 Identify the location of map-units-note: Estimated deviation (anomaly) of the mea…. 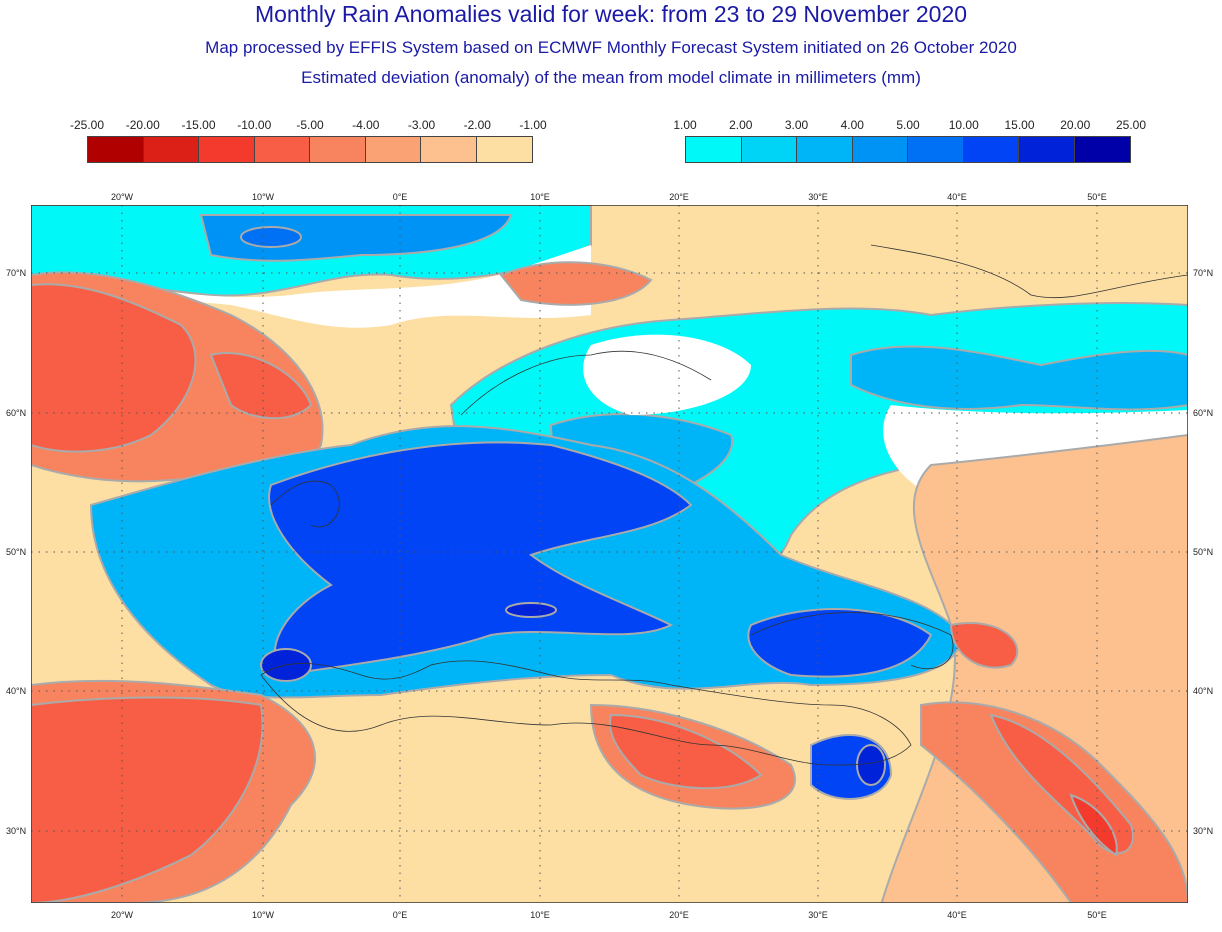
(611, 77).